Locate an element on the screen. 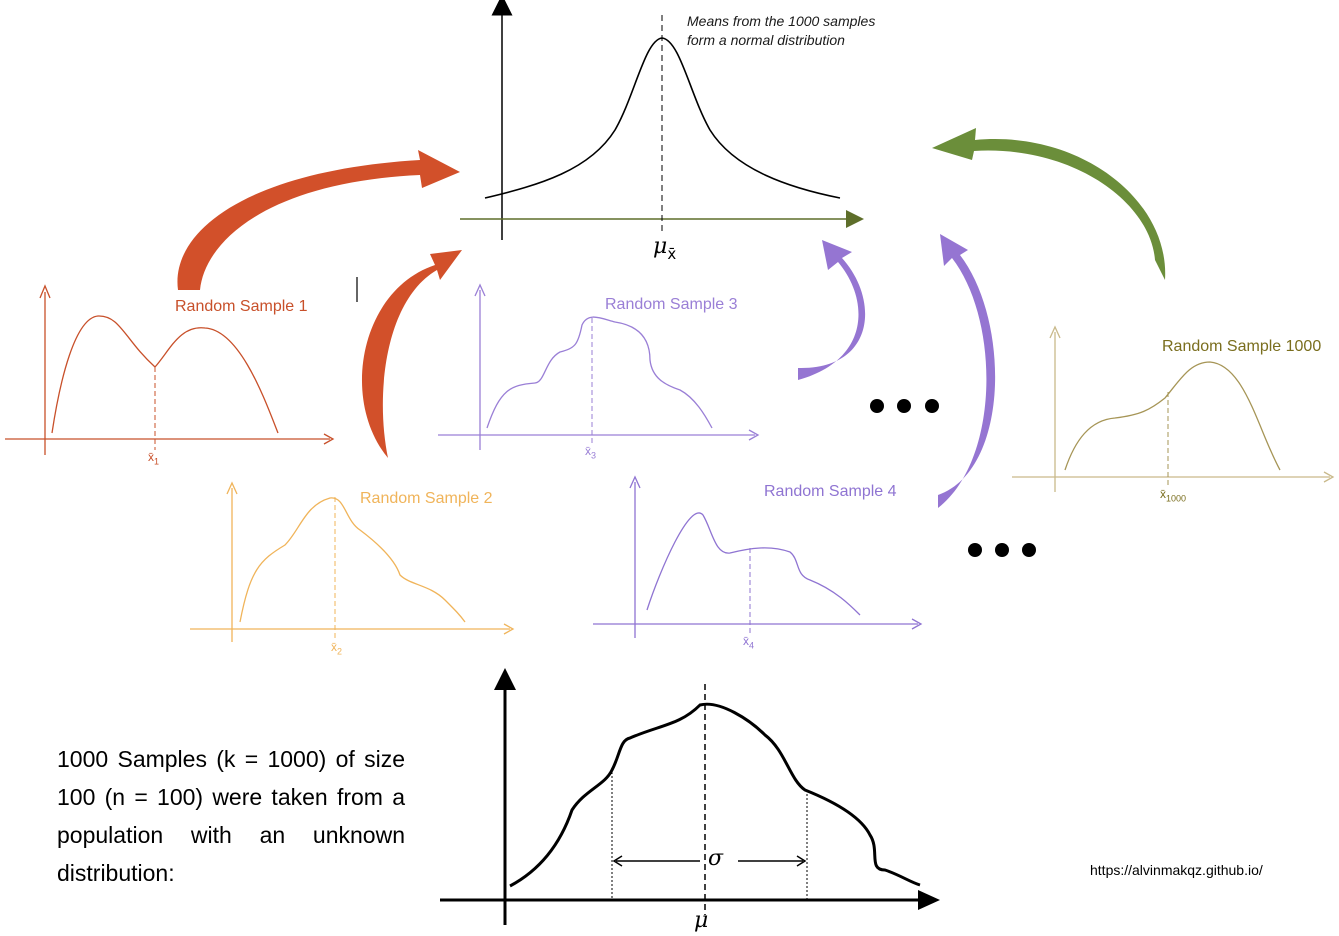 The height and width of the screenshot is (936, 1339). sample-1-plot is located at coordinates (170, 369).